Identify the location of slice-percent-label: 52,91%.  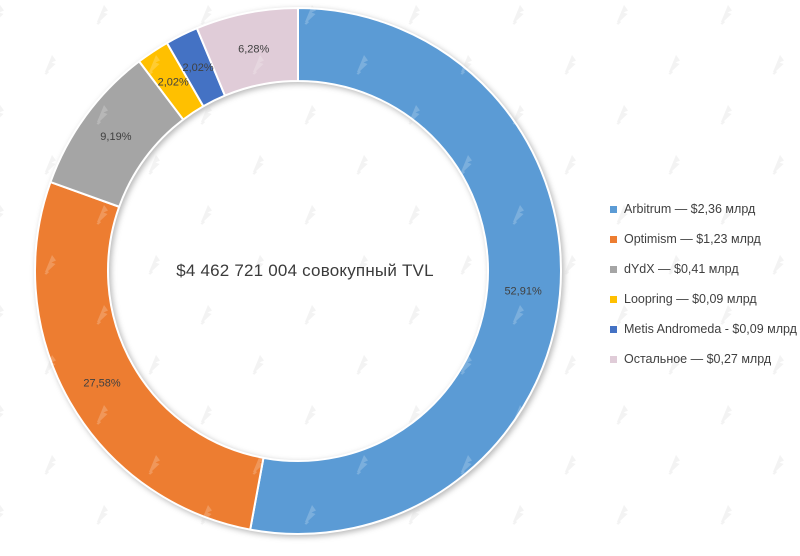
(523, 292).